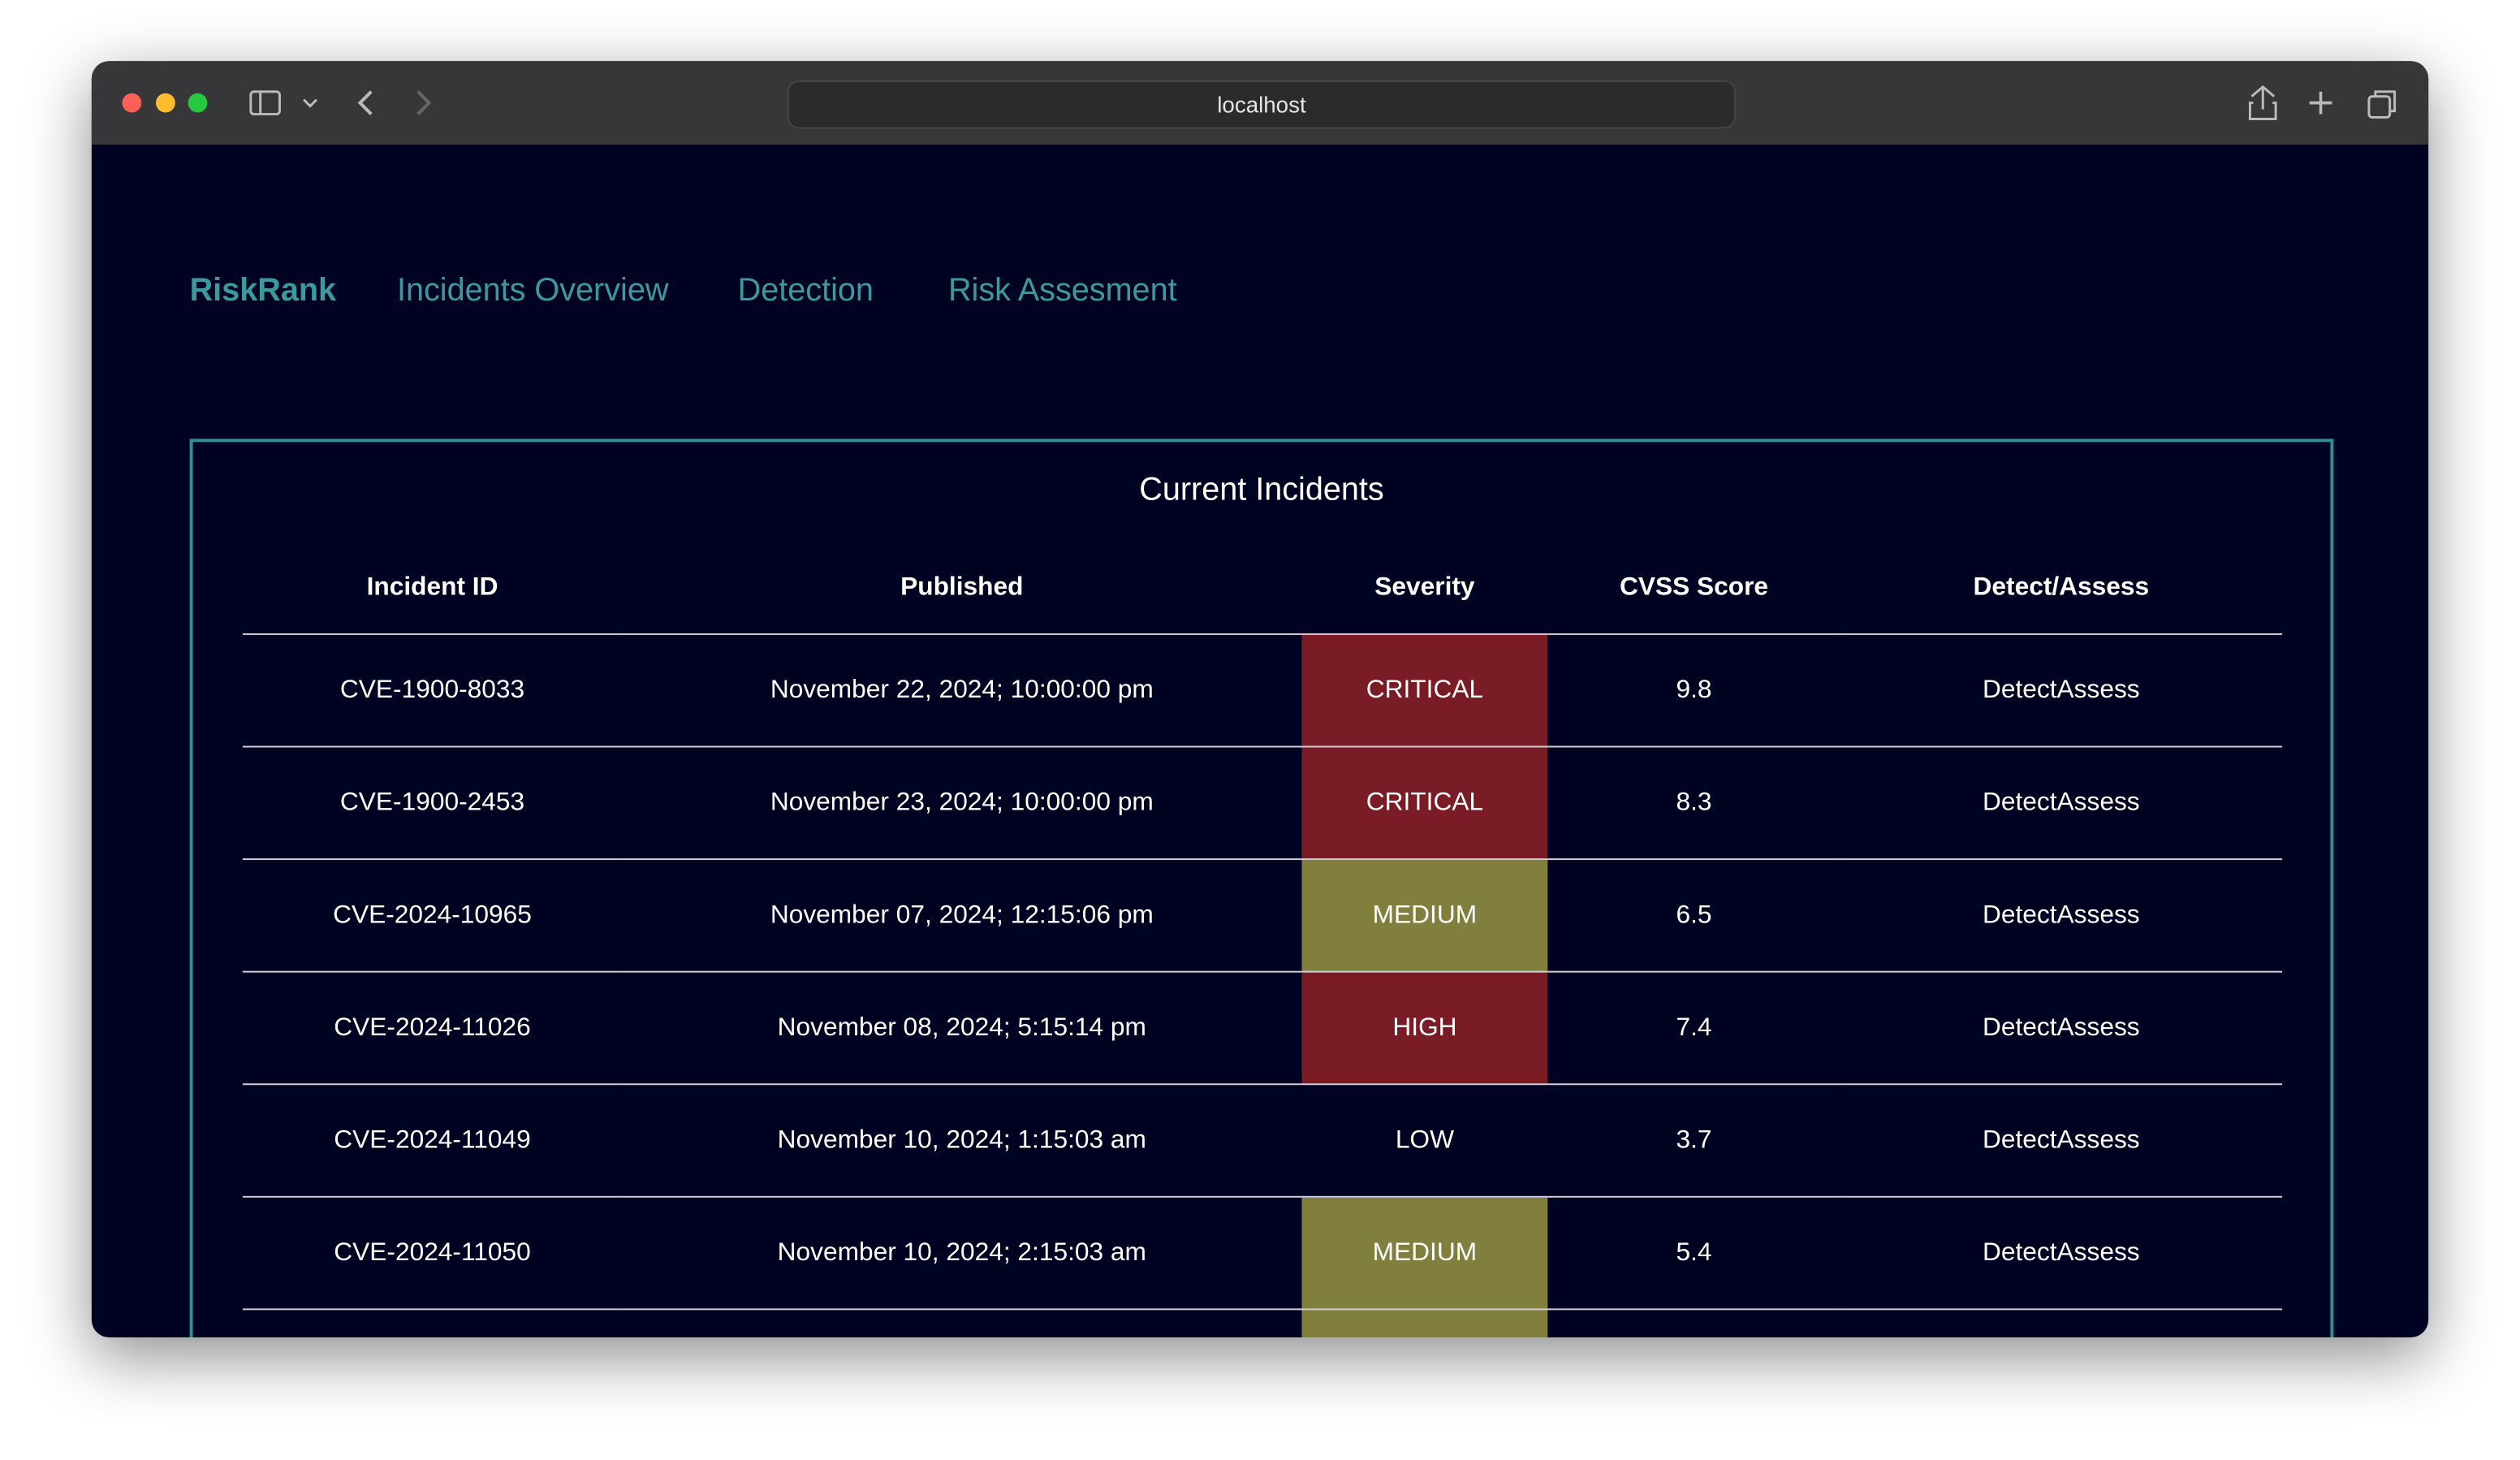 Image resolution: width=2520 pixels, height=1460 pixels. I want to click on cell: 9.8, so click(1693, 690).